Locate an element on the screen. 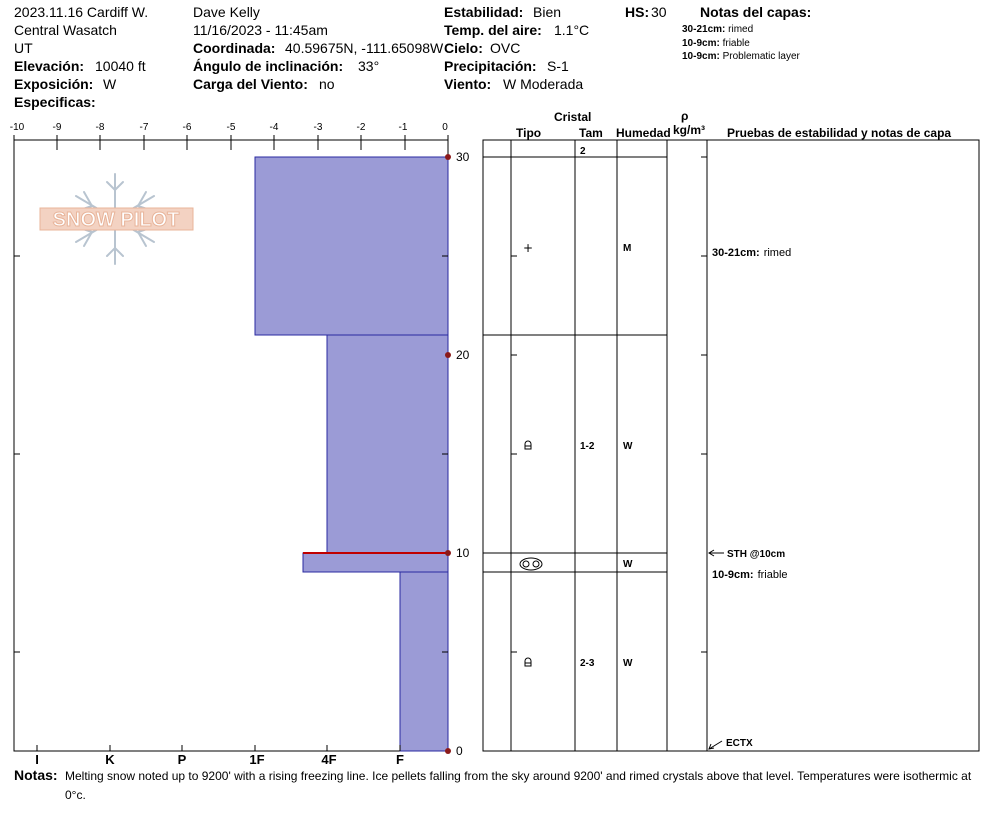 The width and height of the screenshot is (994, 840). col-header-density: kg/m³ is located at coordinates (689, 130).